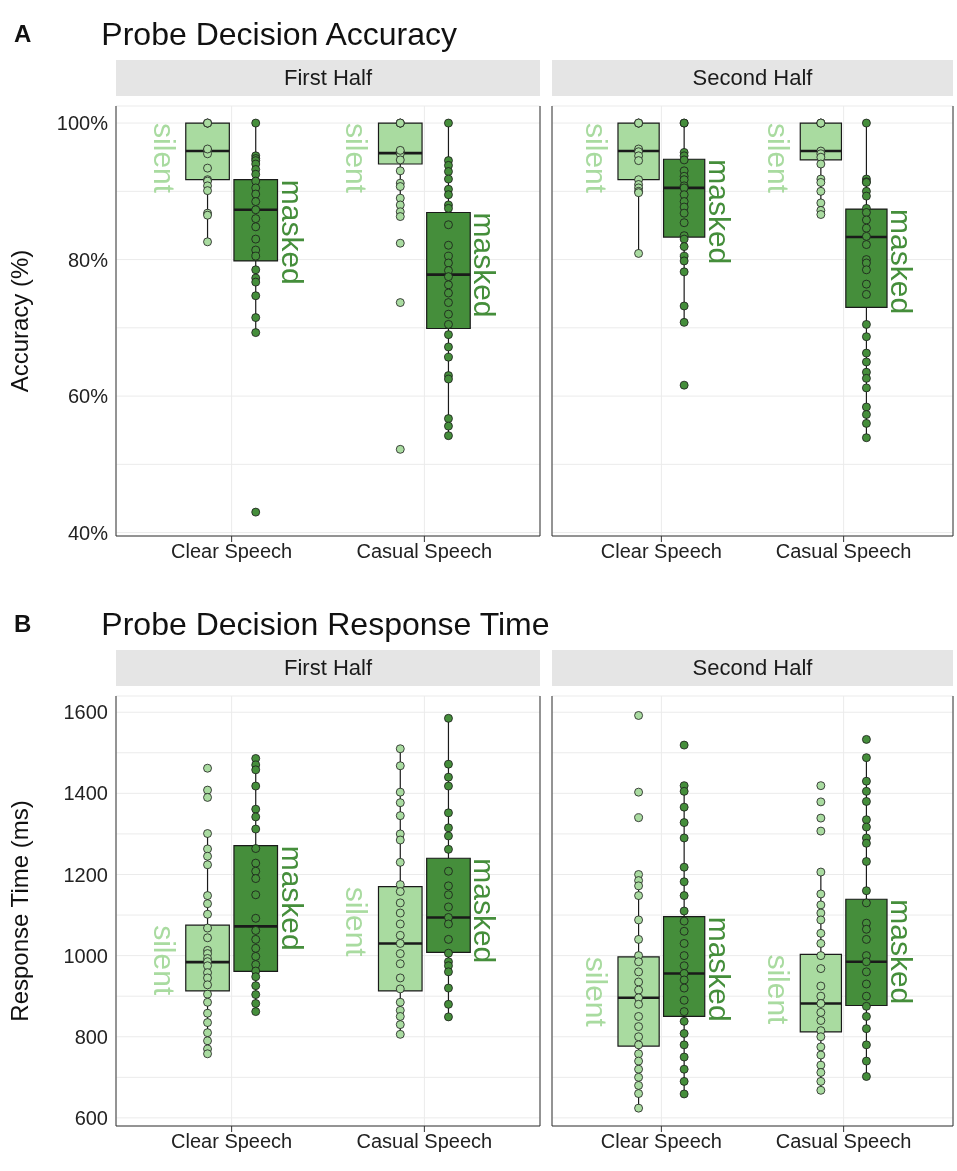  Describe the element at coordinates (22, 34) in the screenshot. I see `text: A` at that location.